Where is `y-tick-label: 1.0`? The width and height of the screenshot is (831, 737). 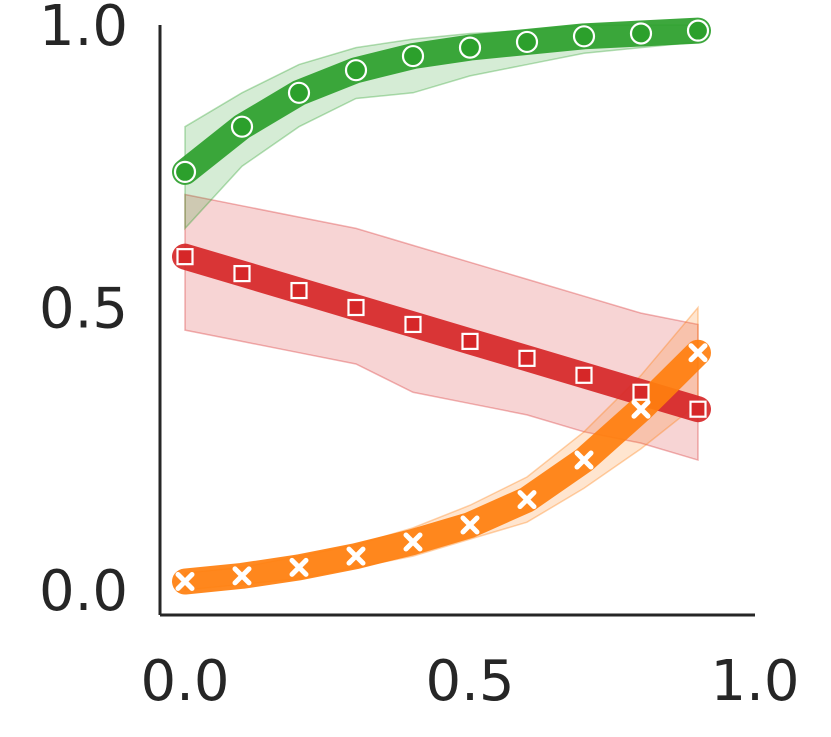 y-tick-label: 1.0 is located at coordinates (83, 29).